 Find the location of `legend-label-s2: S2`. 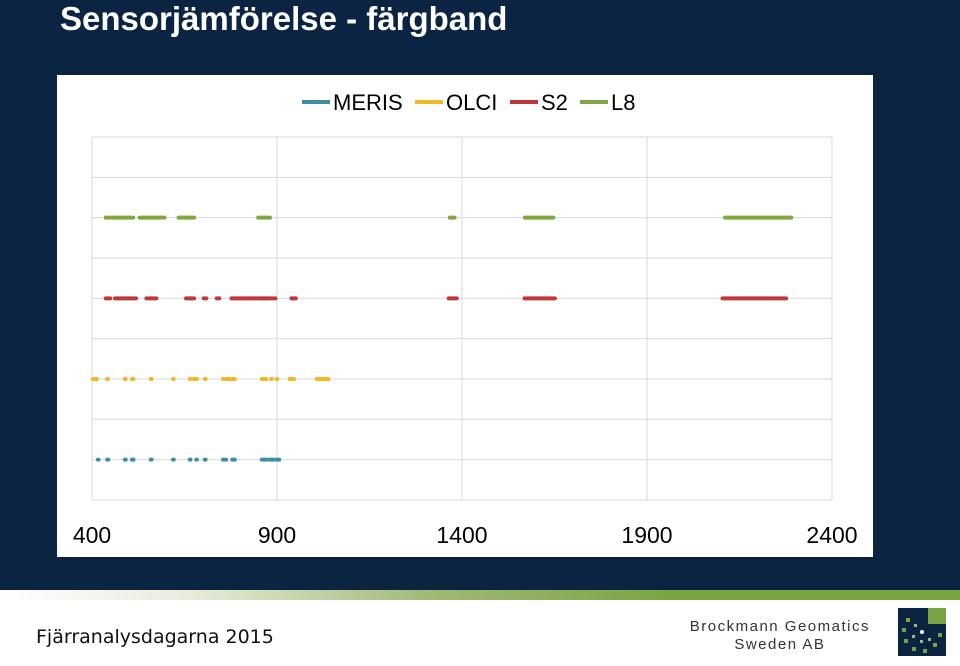

legend-label-s2: S2 is located at coordinates (554, 102).